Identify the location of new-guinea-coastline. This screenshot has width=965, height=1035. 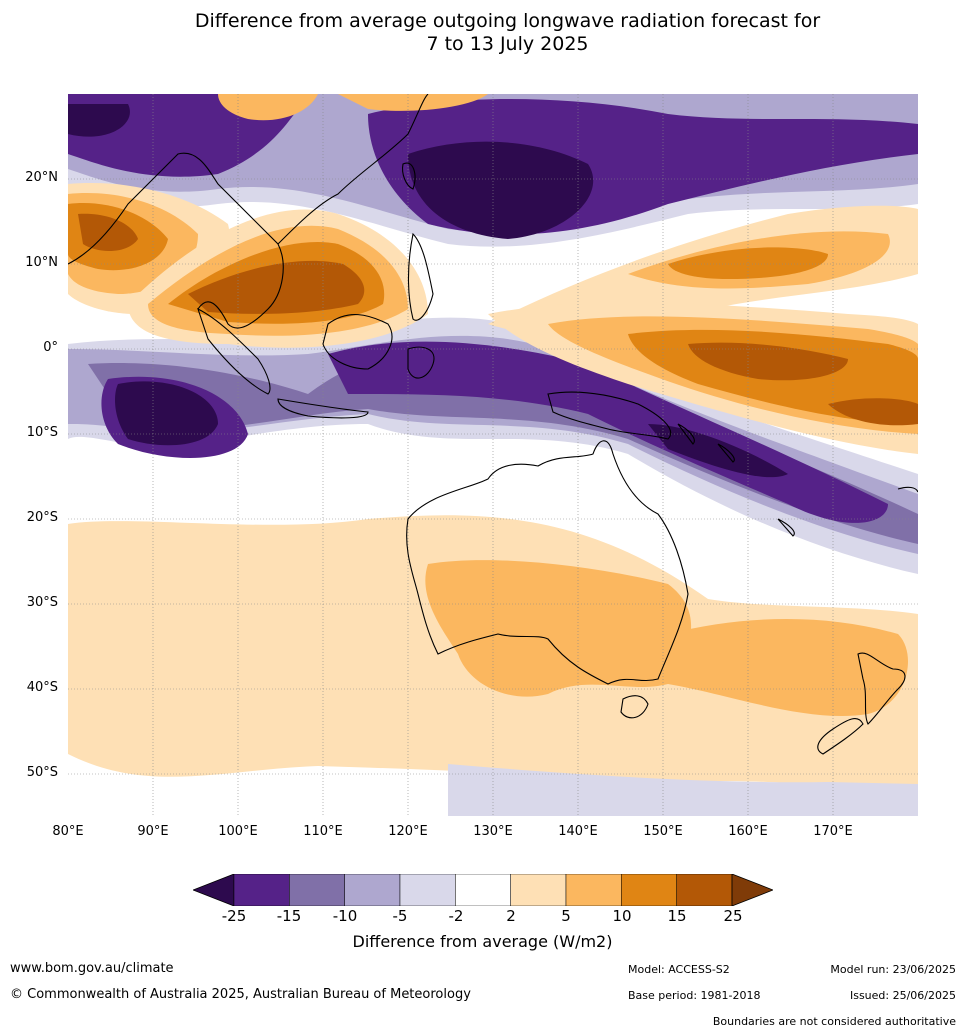
(609, 415).